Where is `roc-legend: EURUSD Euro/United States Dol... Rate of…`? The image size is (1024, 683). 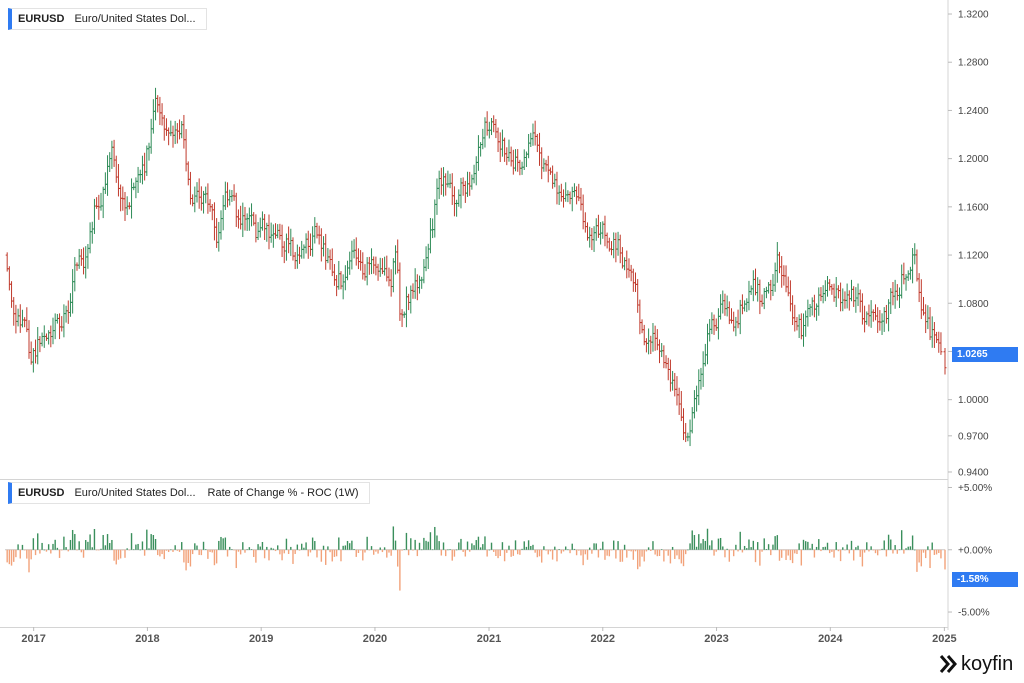 roc-legend: EURUSD Euro/United States Dol... Rate of… is located at coordinates (189, 493).